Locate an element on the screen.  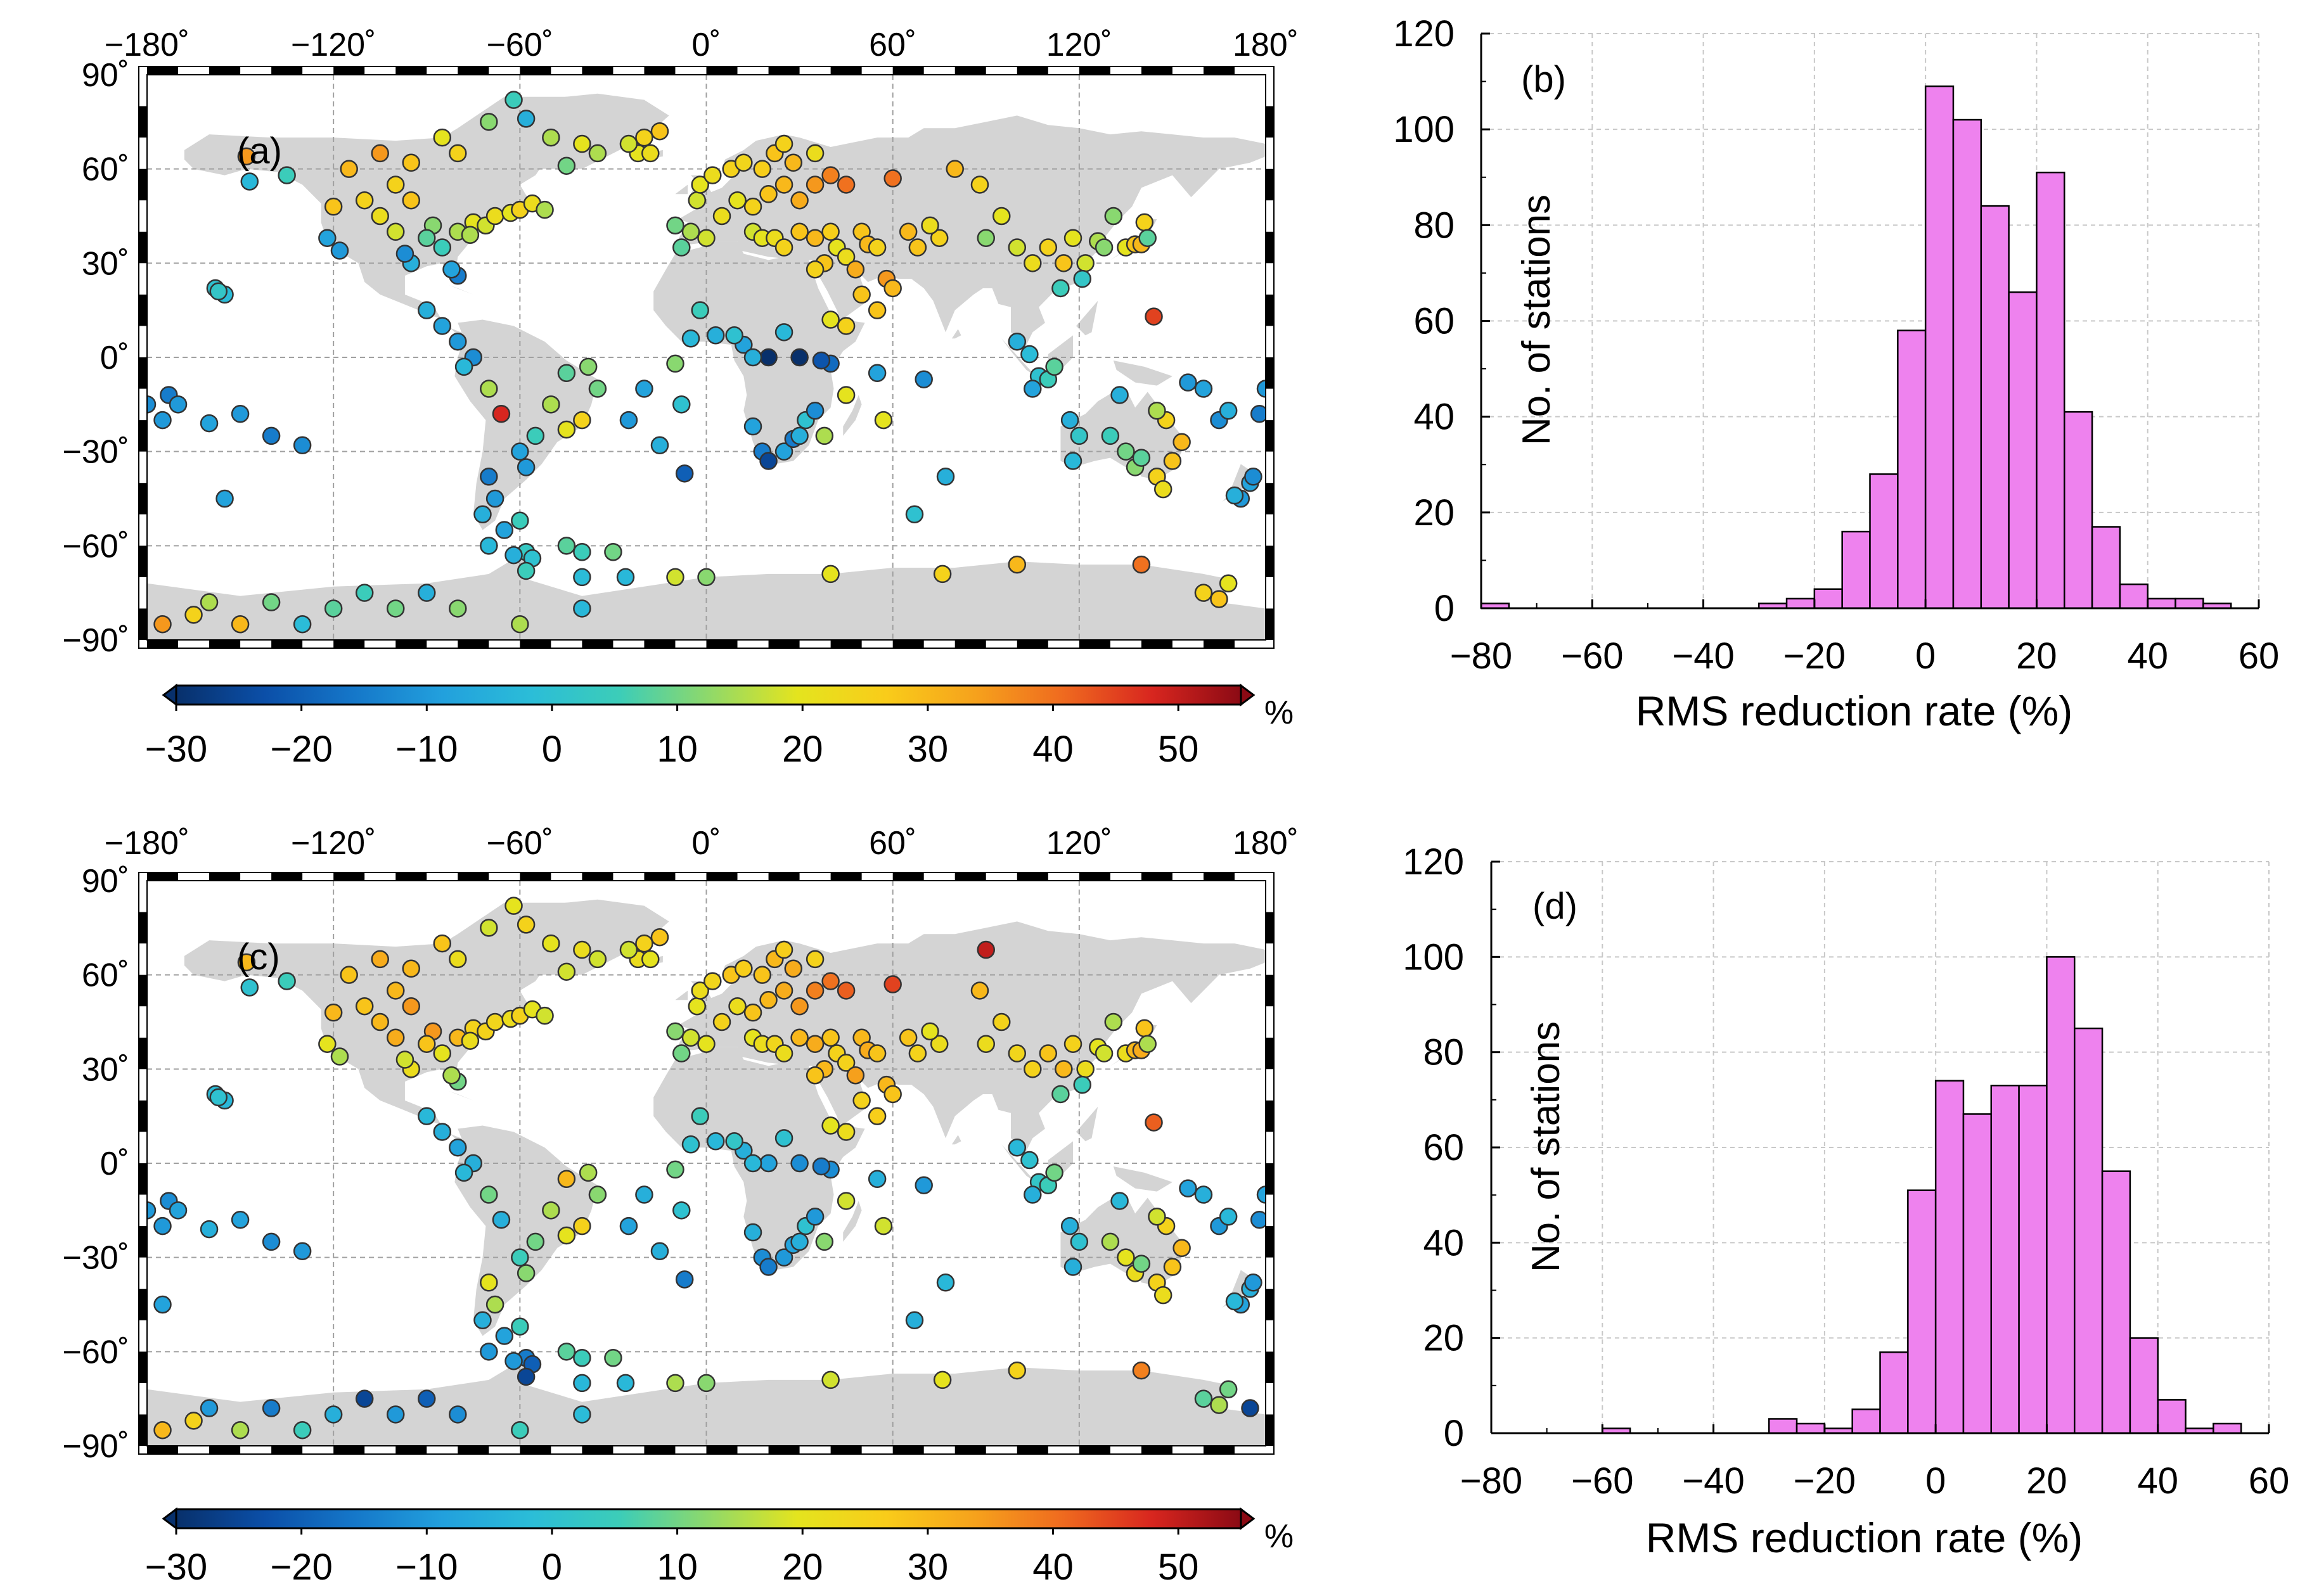
map-y-tick-label: 60˚ is located at coordinates (106, 976).